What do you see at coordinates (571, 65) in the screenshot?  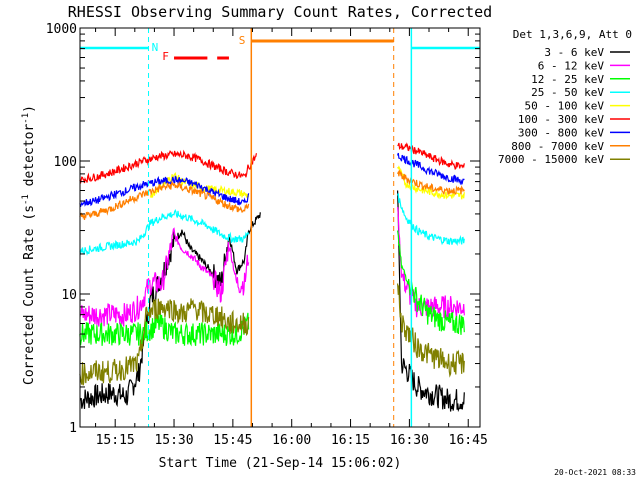 I see `legend-label-1: 6 - 12 keV` at bounding box center [571, 65].